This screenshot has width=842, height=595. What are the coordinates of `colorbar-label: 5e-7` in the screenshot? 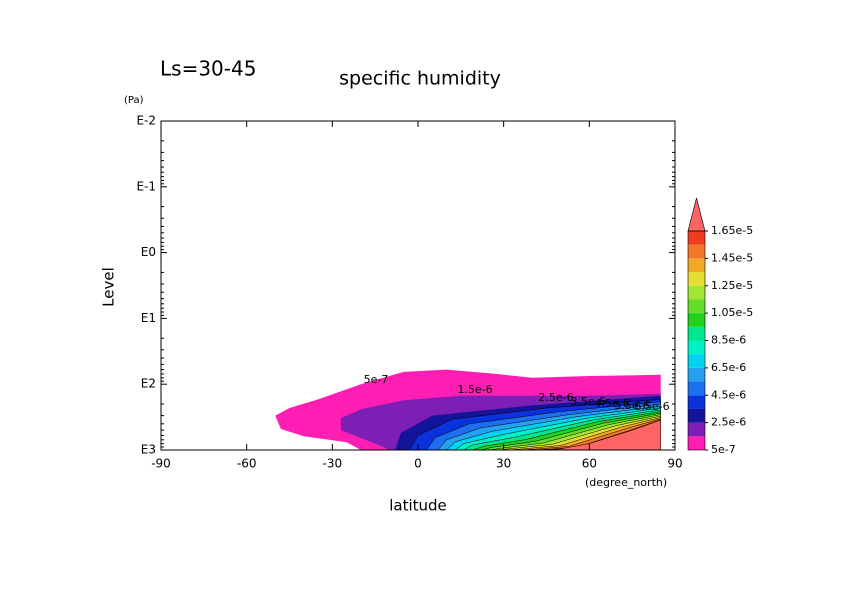 It's located at (723, 449).